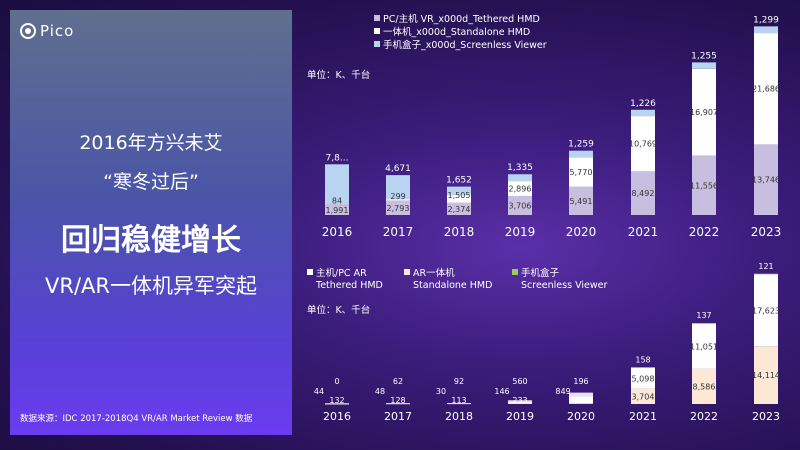  Describe the element at coordinates (540, 273) in the screenshot. I see `legend-label-line: 手机盒子` at that location.